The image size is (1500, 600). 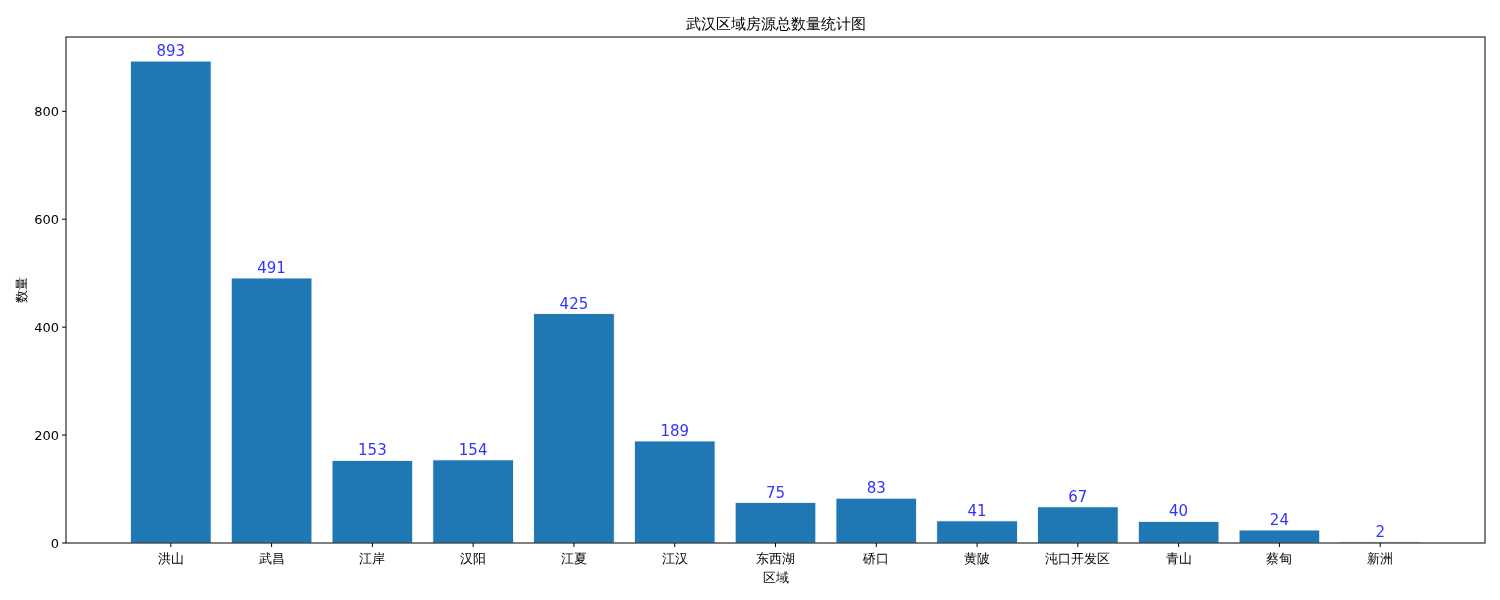 What do you see at coordinates (46, 112) in the screenshot?
I see `y-tick-label: 800` at bounding box center [46, 112].